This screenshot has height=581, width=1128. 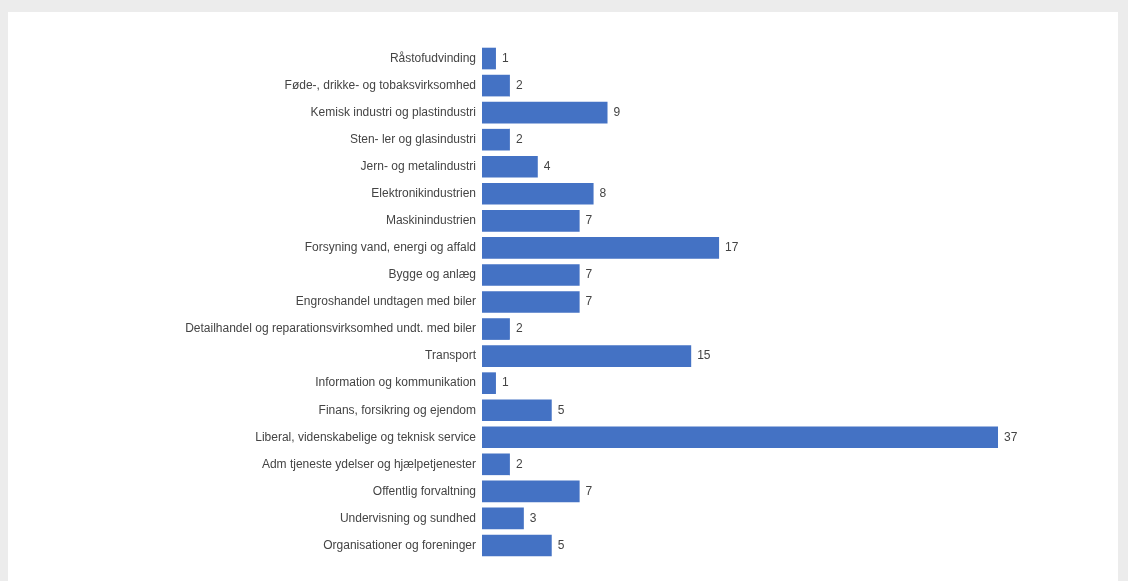 What do you see at coordinates (547, 166) in the screenshot?
I see `data-label: 4` at bounding box center [547, 166].